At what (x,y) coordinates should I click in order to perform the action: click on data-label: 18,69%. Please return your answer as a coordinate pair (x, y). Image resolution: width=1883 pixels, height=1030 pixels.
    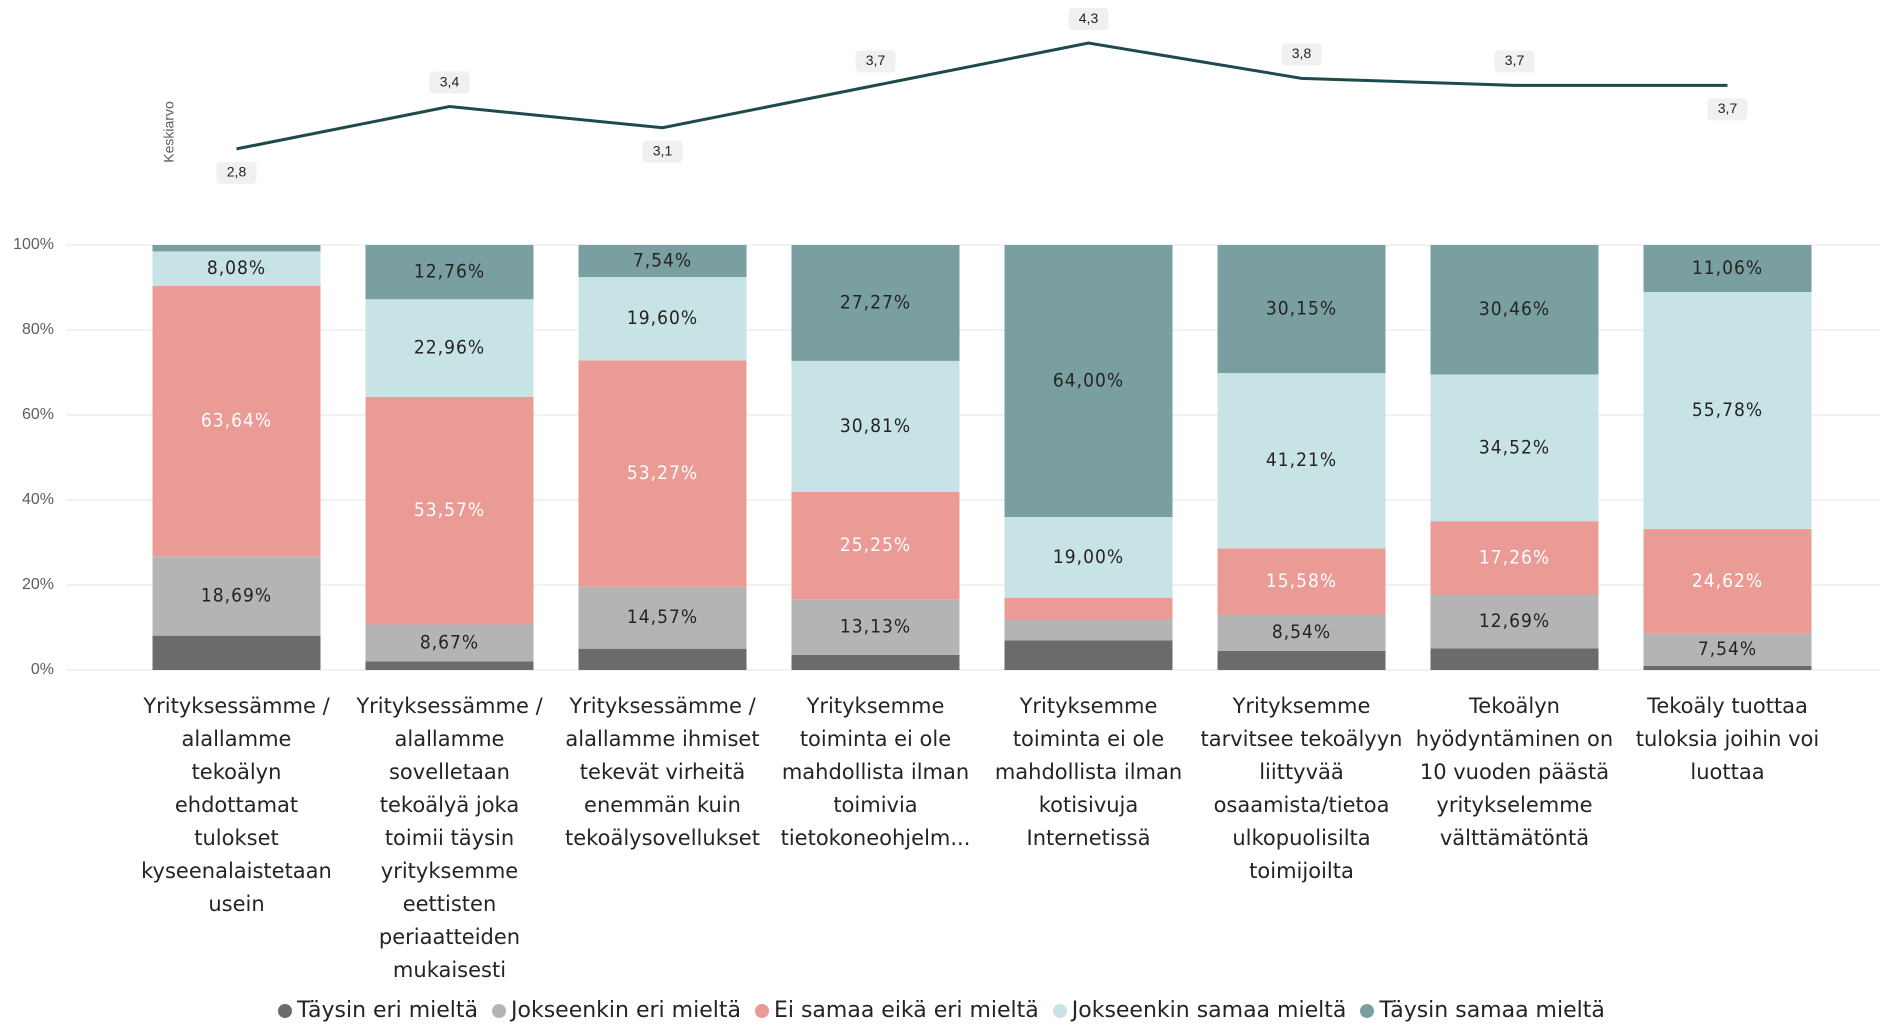
    Looking at the image, I should click on (236, 595).